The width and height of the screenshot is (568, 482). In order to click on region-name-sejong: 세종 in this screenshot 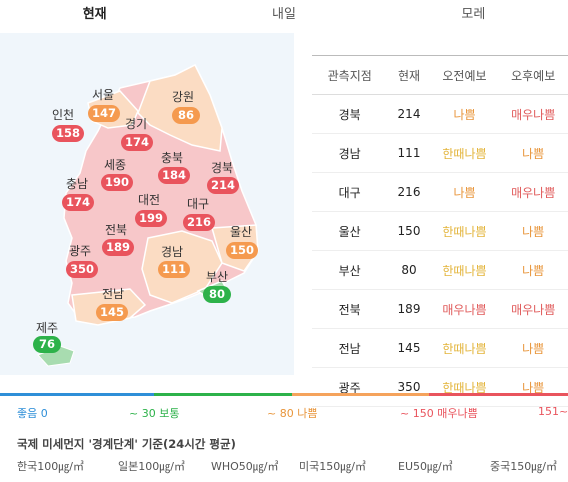, I will do `click(115, 165)`.